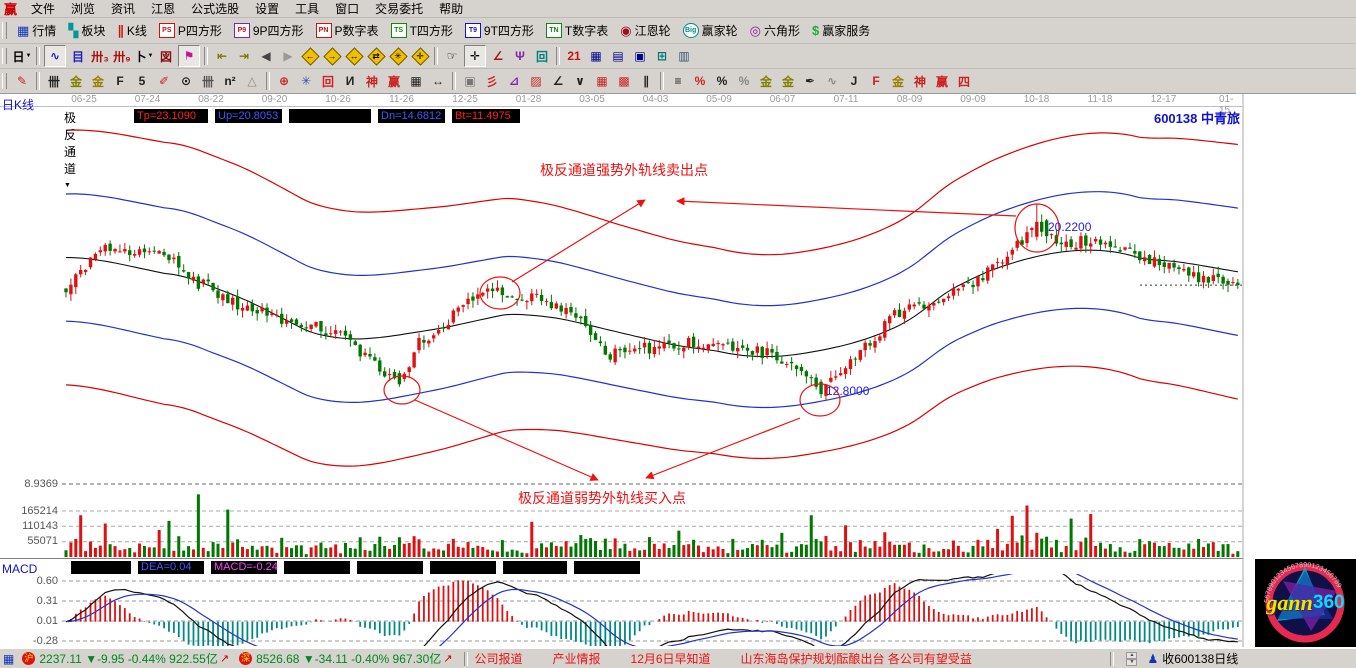 The width and height of the screenshot is (1356, 668). I want to click on first-page-button: ⇤, so click(222, 56).